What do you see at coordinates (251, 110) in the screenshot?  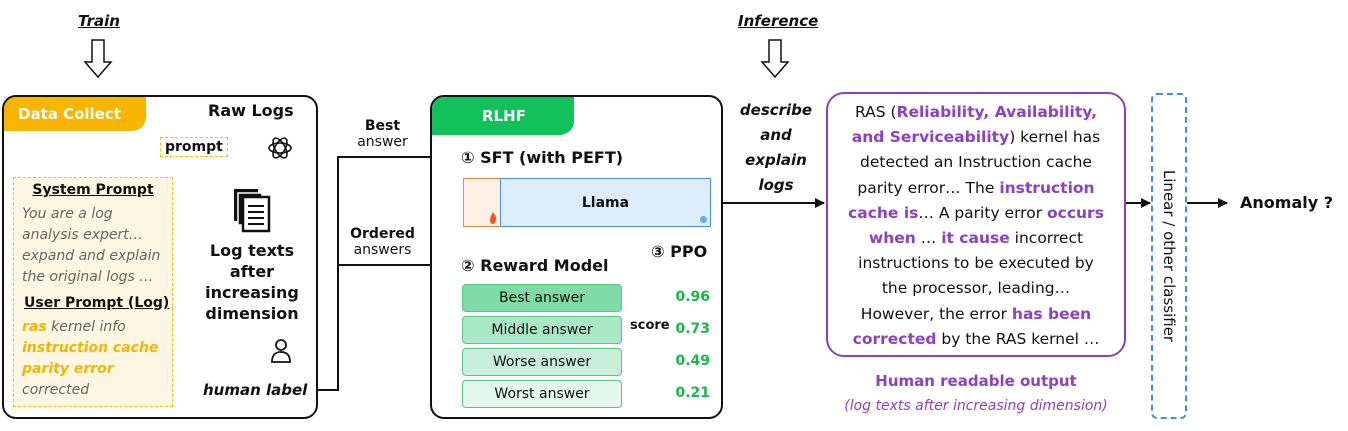 I see `raw-logs-label: Raw Logs` at bounding box center [251, 110].